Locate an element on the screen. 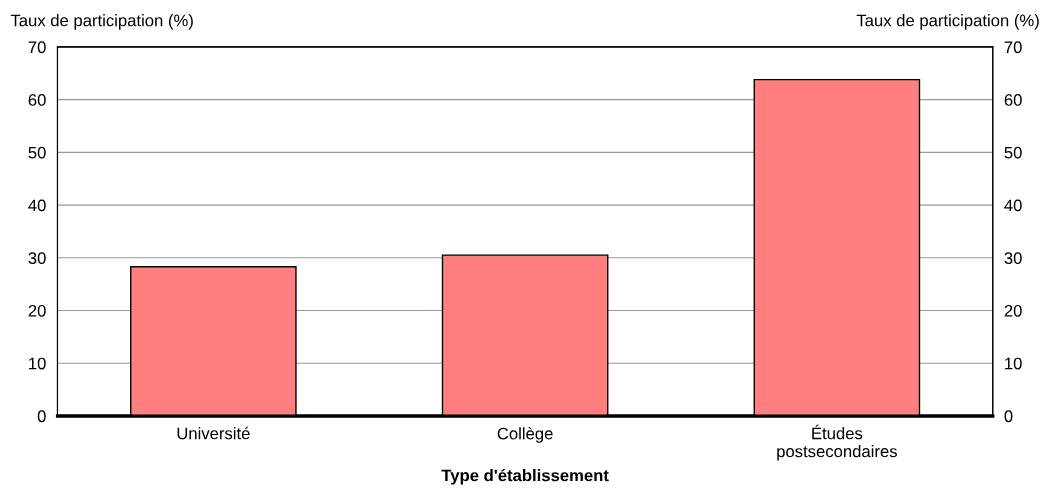  y-tick-label: 20 is located at coordinates (37, 310).